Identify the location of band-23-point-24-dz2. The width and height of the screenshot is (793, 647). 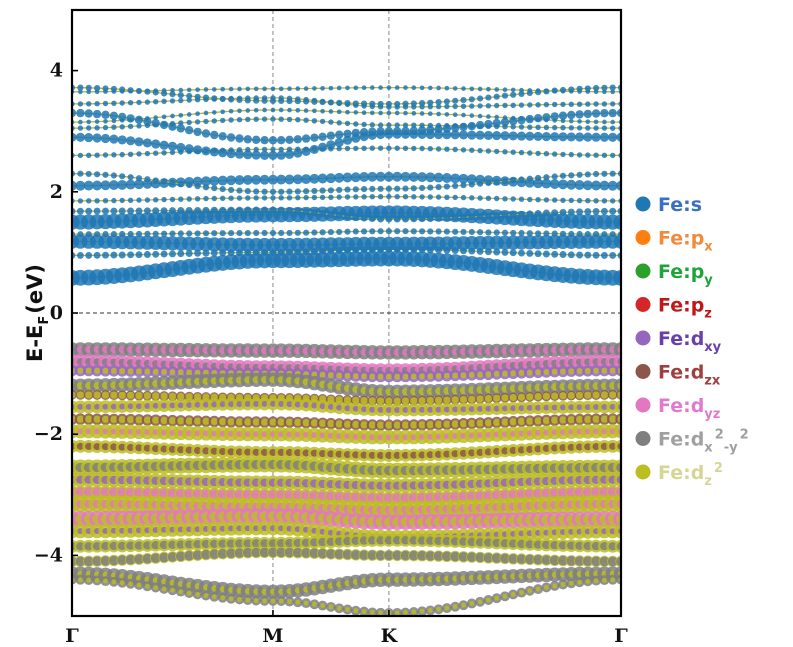
(273, 422).